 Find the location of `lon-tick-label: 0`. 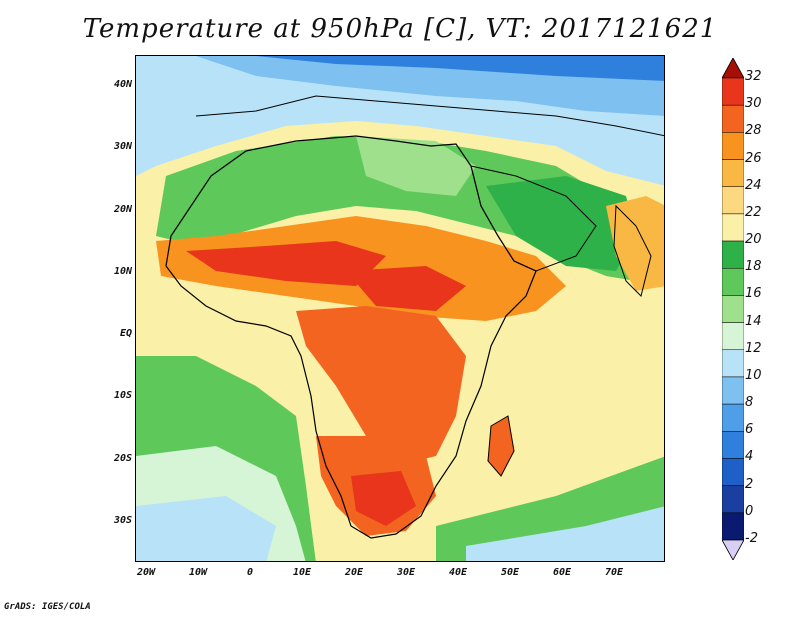

lon-tick-label: 0 is located at coordinates (250, 572).